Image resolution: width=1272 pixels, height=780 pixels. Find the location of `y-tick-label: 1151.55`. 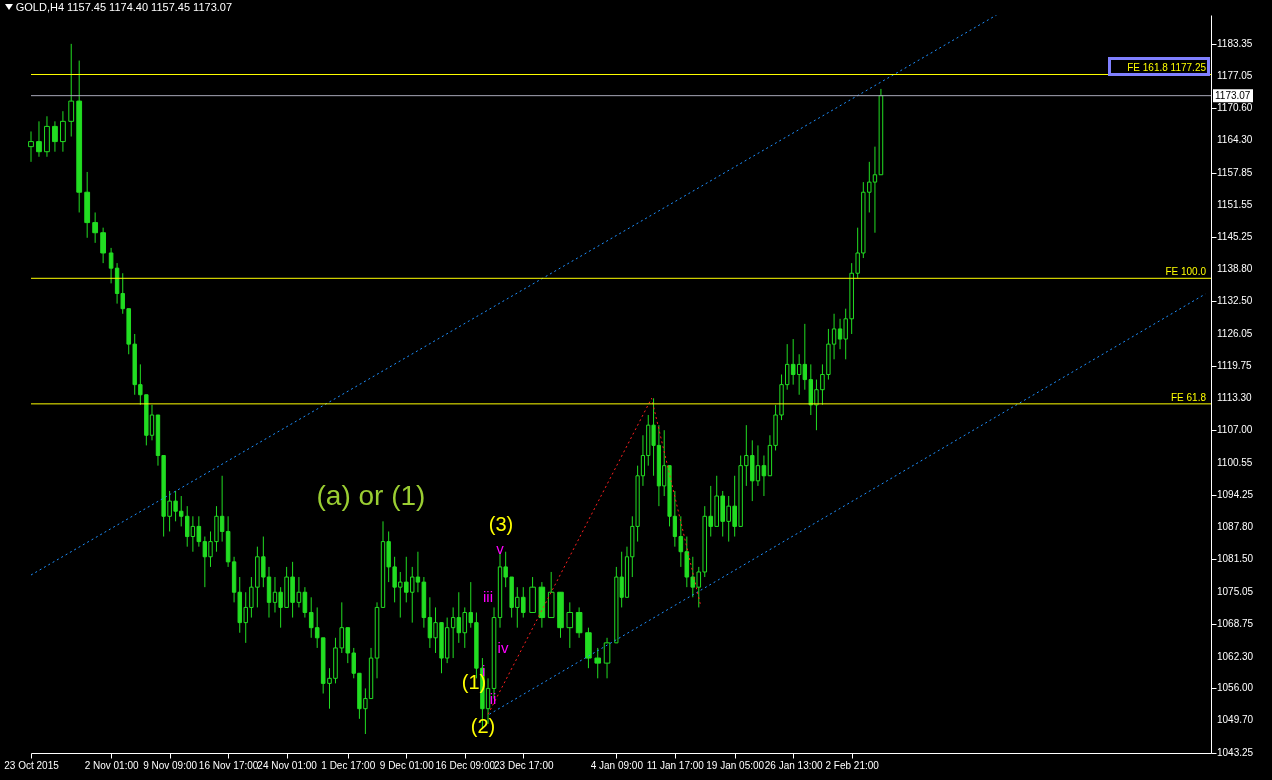

y-tick-label: 1151.55 is located at coordinates (1235, 204).